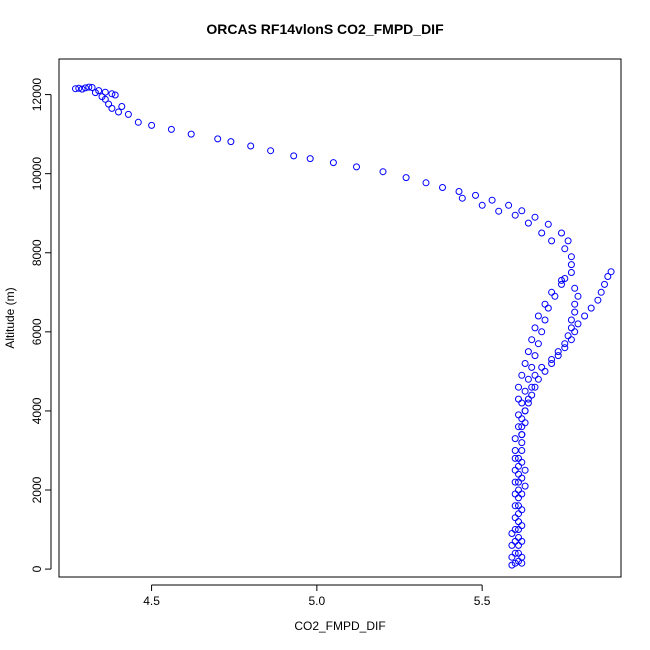 This screenshot has height=650, width=650. What do you see at coordinates (317, 601) in the screenshot?
I see `x-tick-label: 5.0` at bounding box center [317, 601].